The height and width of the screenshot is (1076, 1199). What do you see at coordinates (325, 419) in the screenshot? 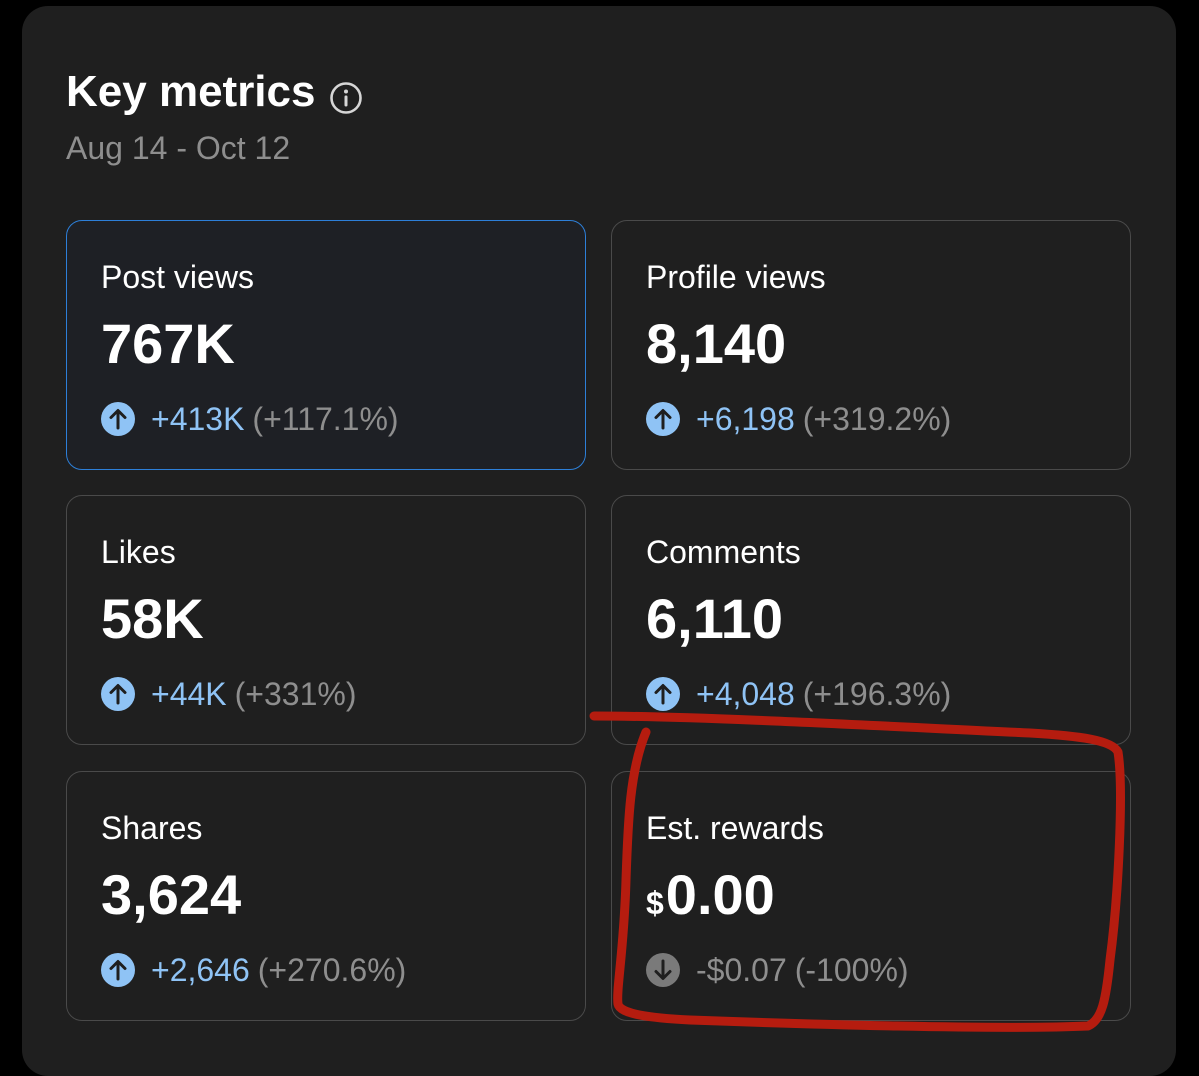
I see `metric-percent: (+117.1%)` at bounding box center [325, 419].